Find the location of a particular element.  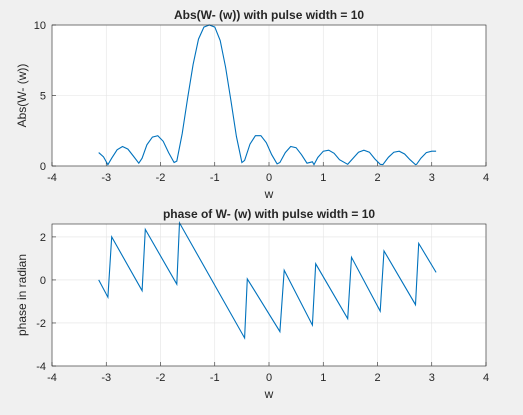

magnitude-y-tick-label: 10 is located at coordinates (40, 26).